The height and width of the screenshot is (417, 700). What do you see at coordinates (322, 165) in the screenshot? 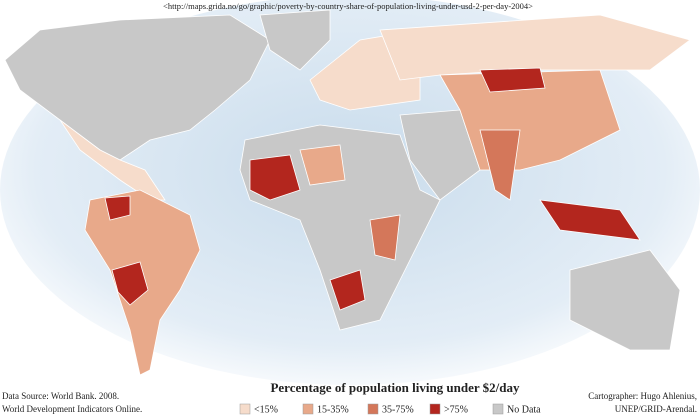
I see `sahel` at bounding box center [322, 165].